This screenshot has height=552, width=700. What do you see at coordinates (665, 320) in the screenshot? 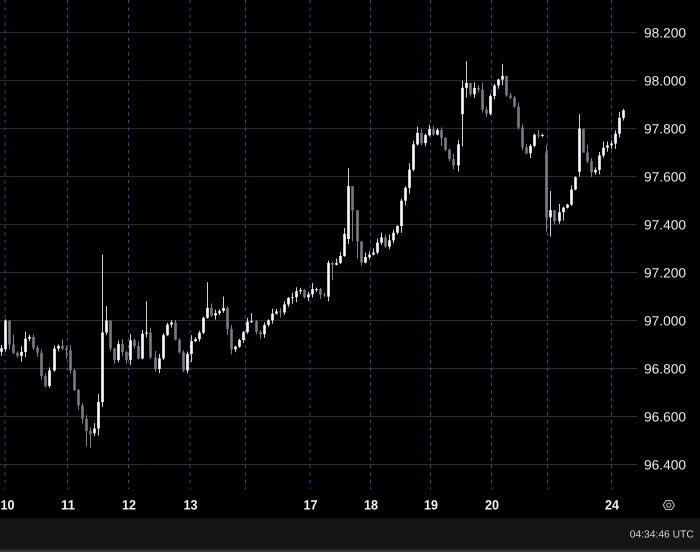
I see `svg-text: 97.000` at bounding box center [665, 320].